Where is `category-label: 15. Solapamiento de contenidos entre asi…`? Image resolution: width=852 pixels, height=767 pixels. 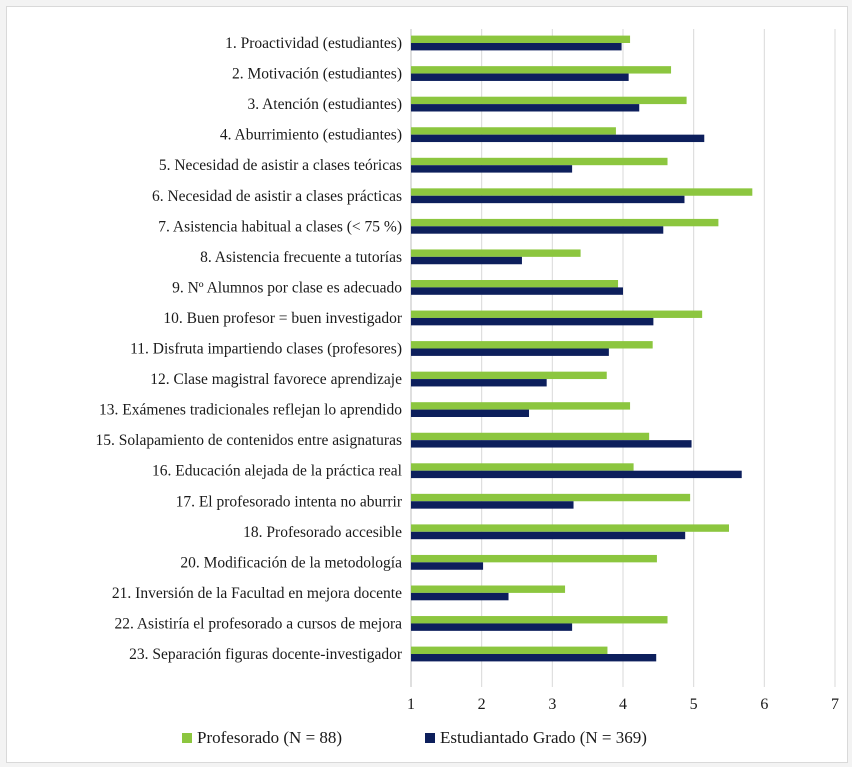
category-label: 15. Solapamiento de contenidos entre asi… is located at coordinates (249, 440).